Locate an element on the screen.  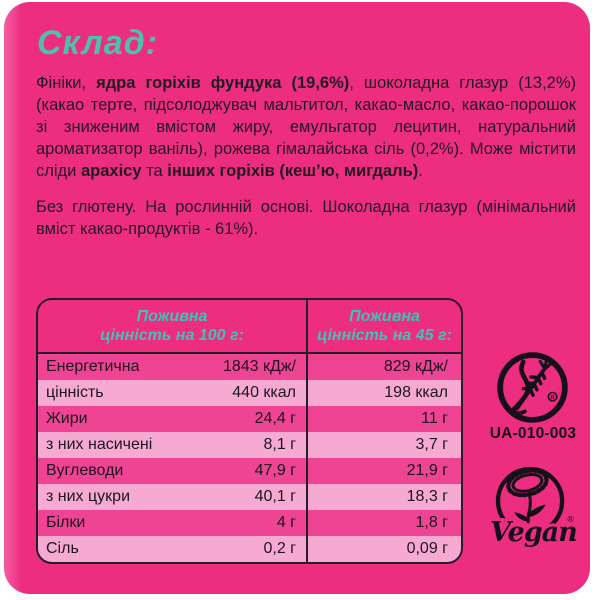
nutrient-name: Вуглеводи is located at coordinates (85, 470).